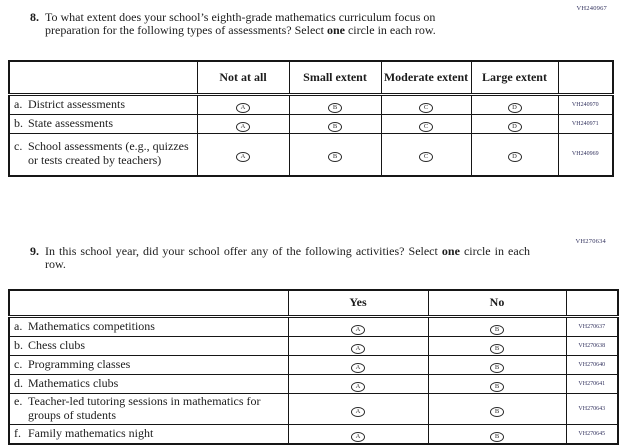  I want to click on q9-table-header-row: Yes No, so click(313, 303).